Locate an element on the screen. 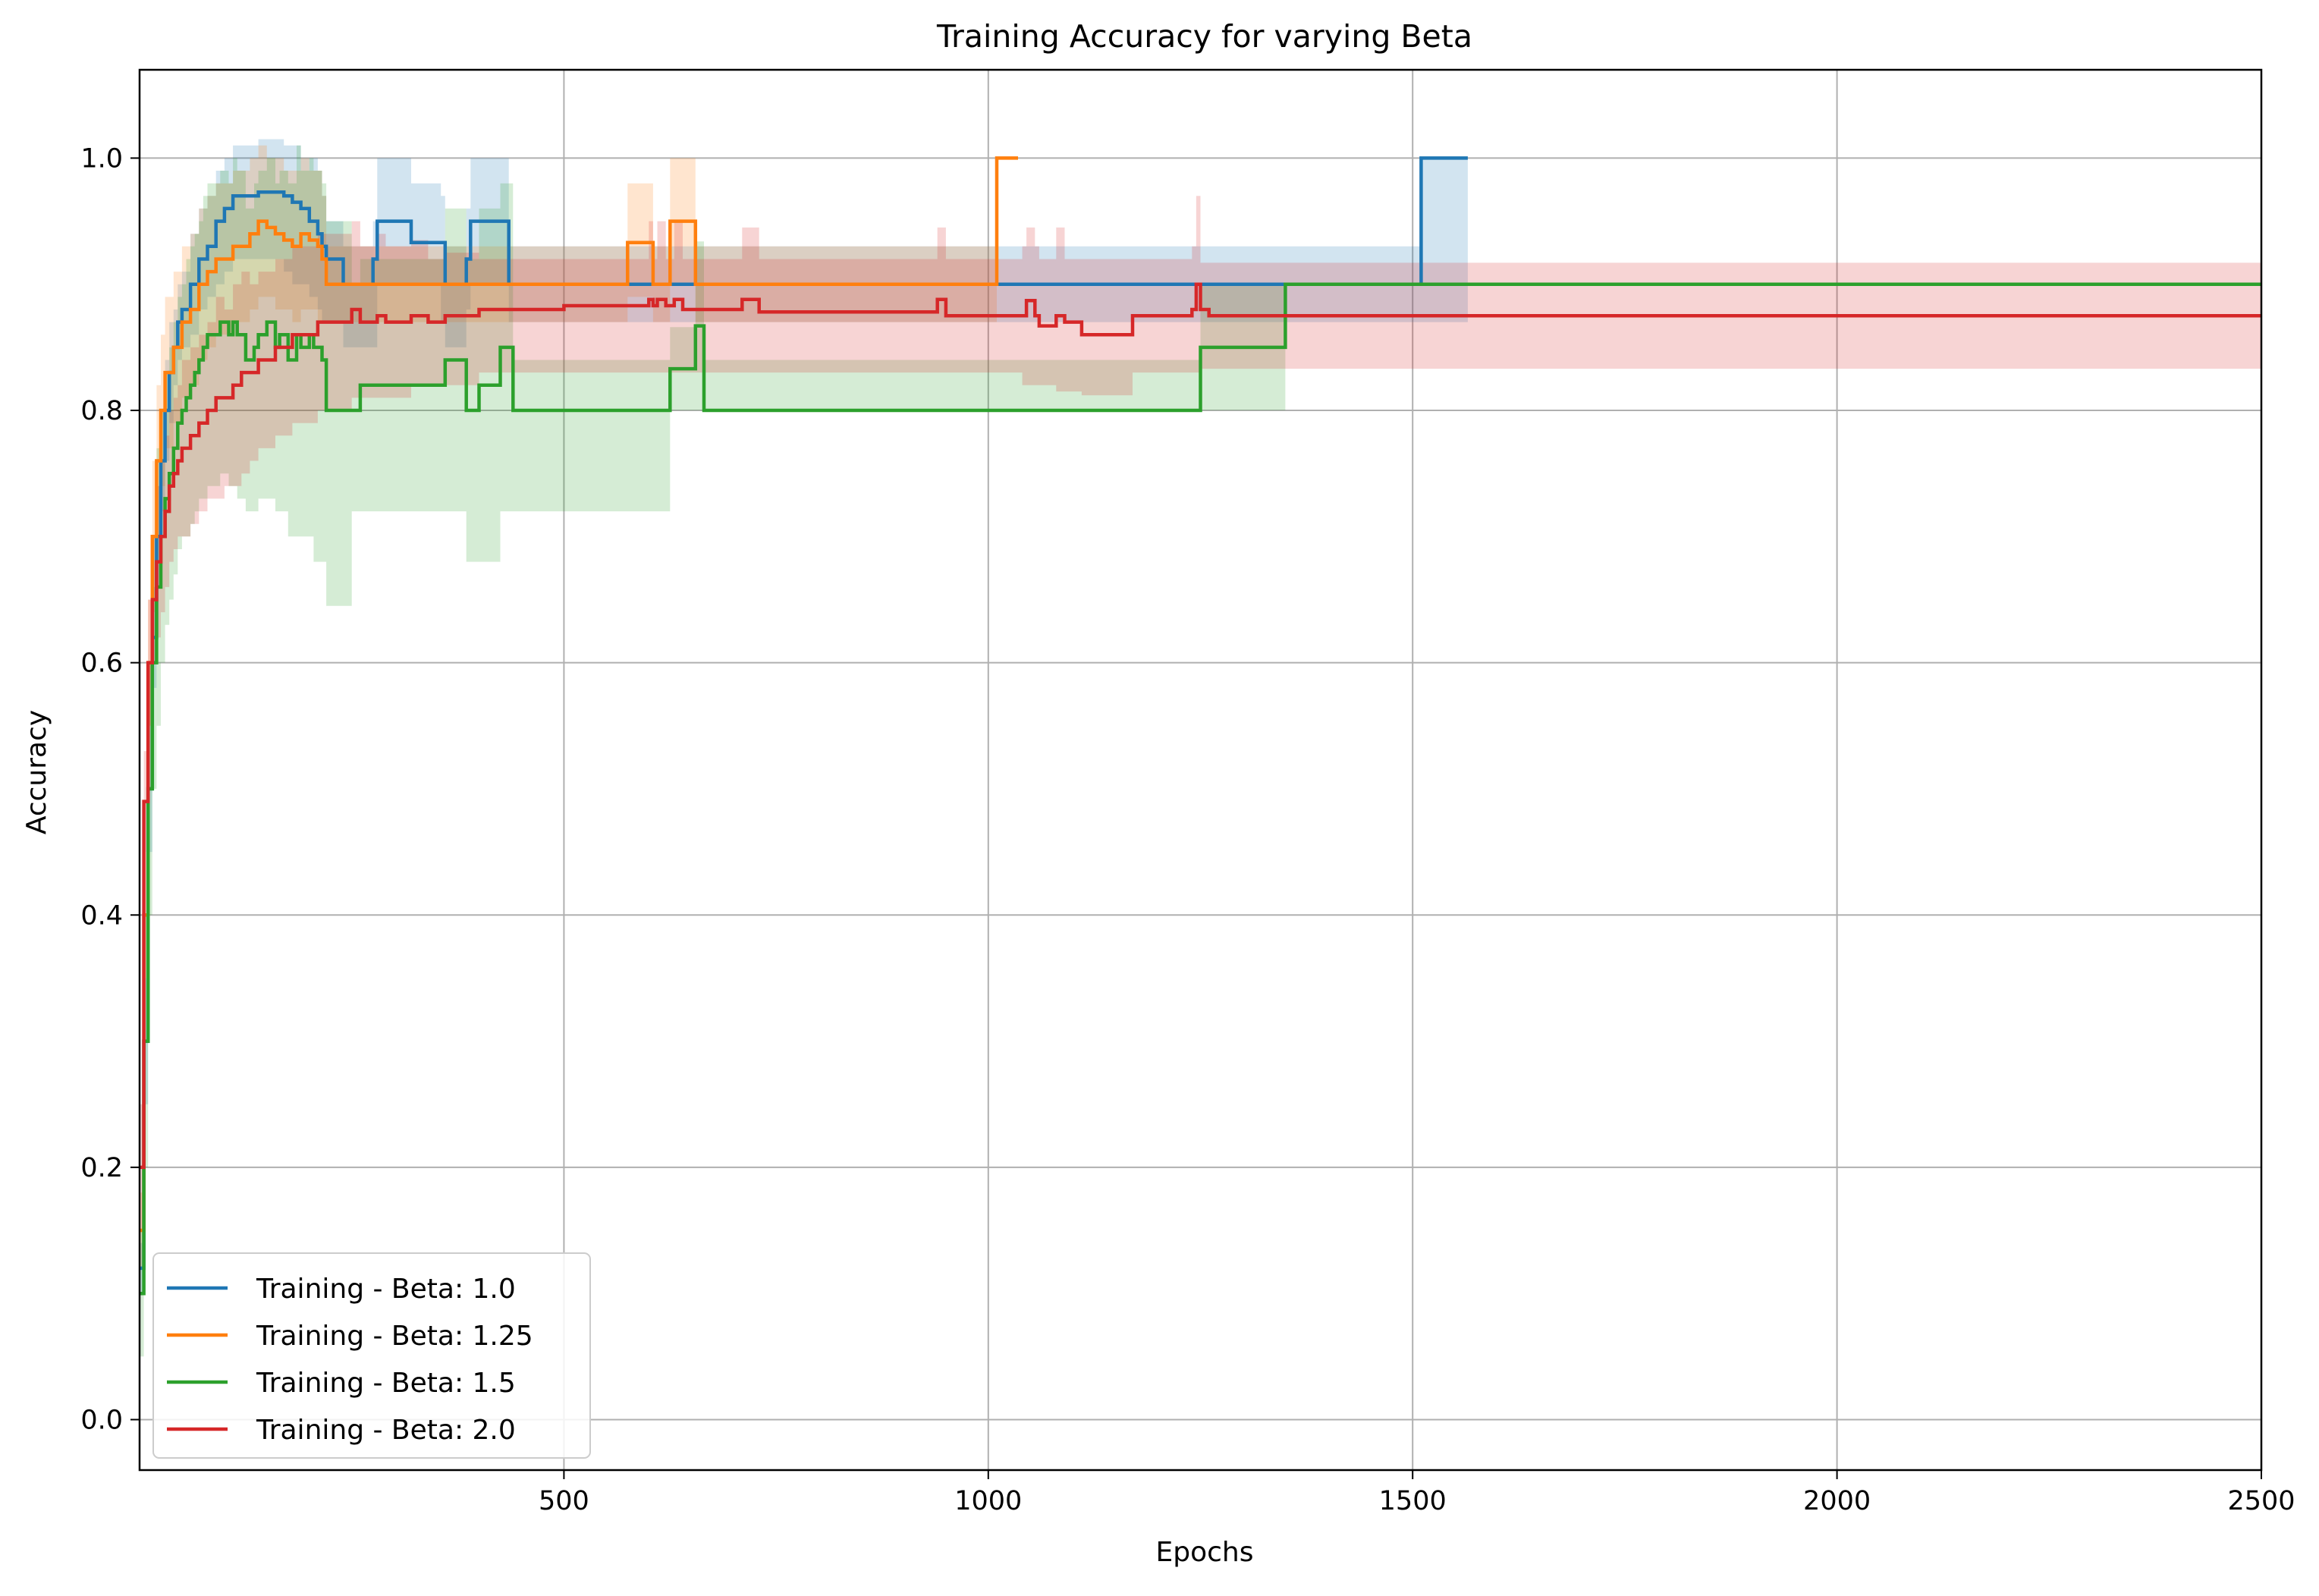 This screenshot has width=2319, height=1596. x-tick-label: 500 is located at coordinates (564, 1501).